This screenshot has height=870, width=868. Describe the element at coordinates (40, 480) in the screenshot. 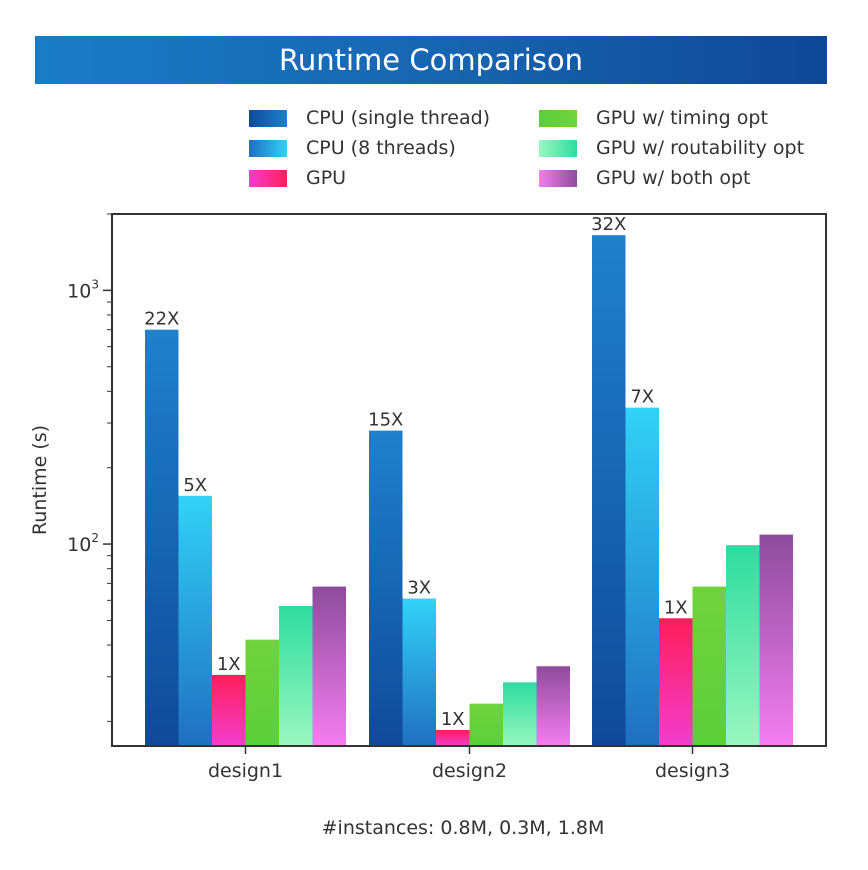

I see `y-axis-label: Runtime (s)` at that location.